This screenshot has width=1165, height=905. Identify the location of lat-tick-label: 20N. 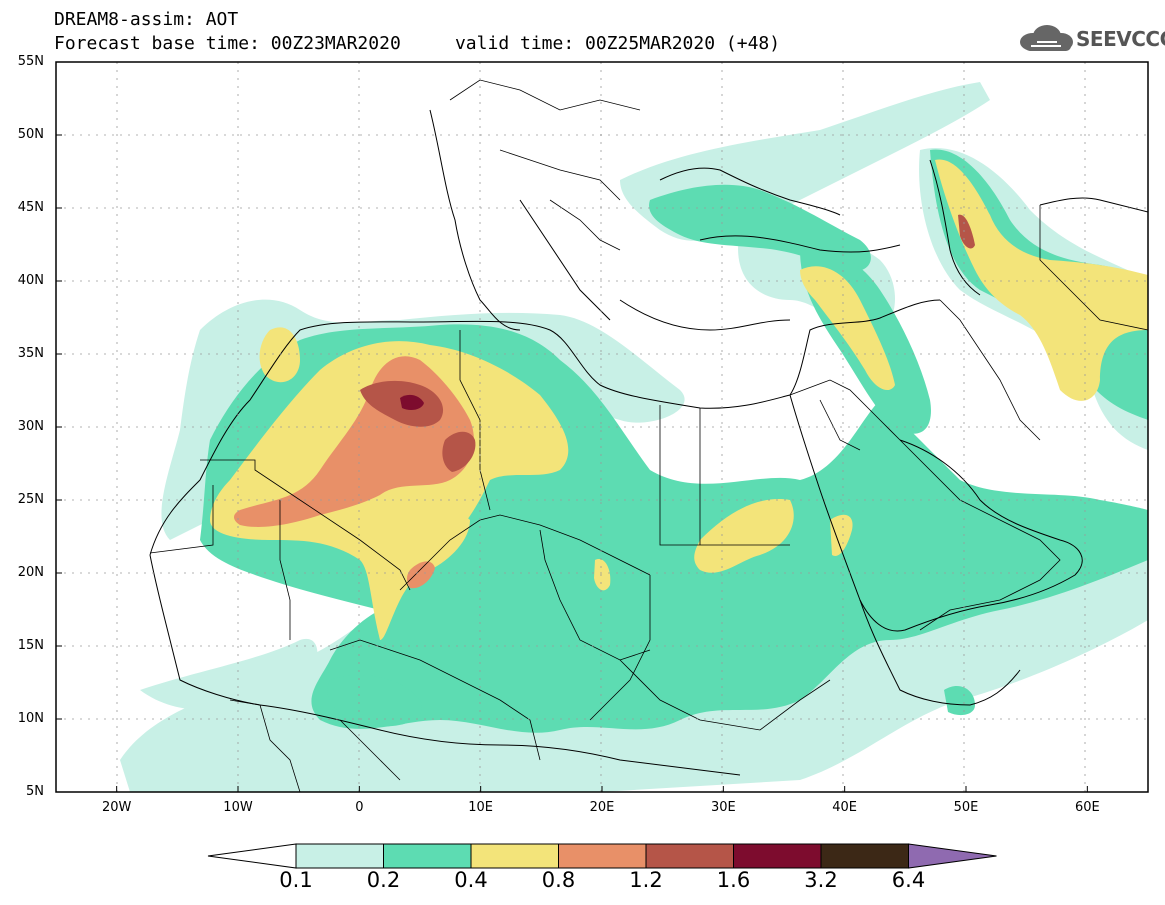
(30, 572).